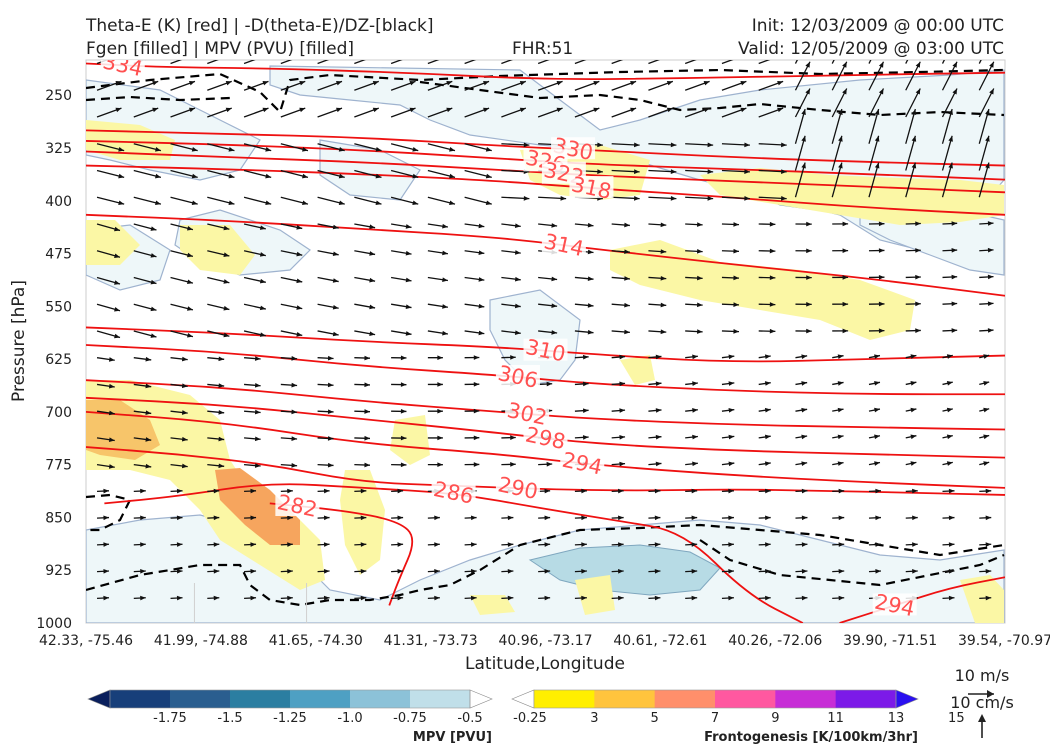 Image resolution: width=1050 pixels, height=750 pixels. Describe the element at coordinates (452, 737) in the screenshot. I see `mpv-colorbar-label: MPV [PVU]` at that location.